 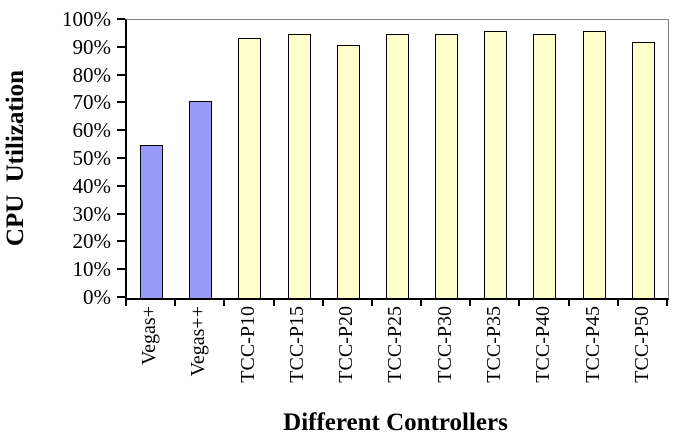 I want to click on x-category-cell: TCC-P10, so click(x=248, y=354).